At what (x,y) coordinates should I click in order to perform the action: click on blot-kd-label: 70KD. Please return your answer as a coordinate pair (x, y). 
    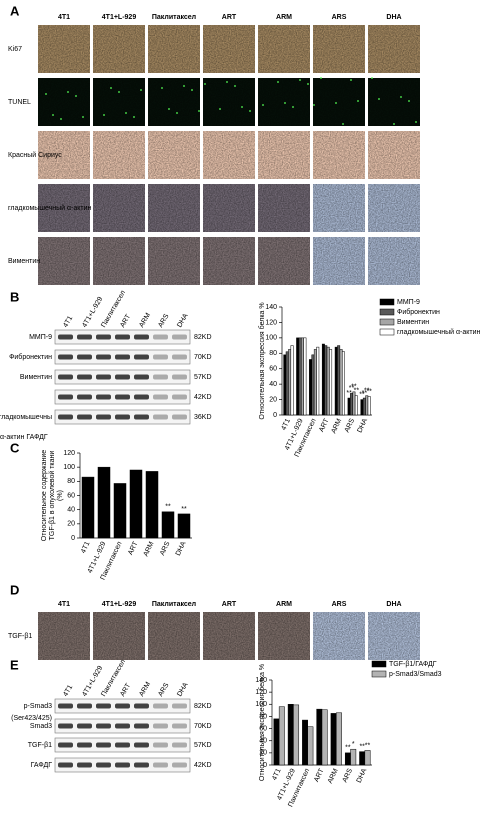
    Looking at the image, I should click on (203, 357).